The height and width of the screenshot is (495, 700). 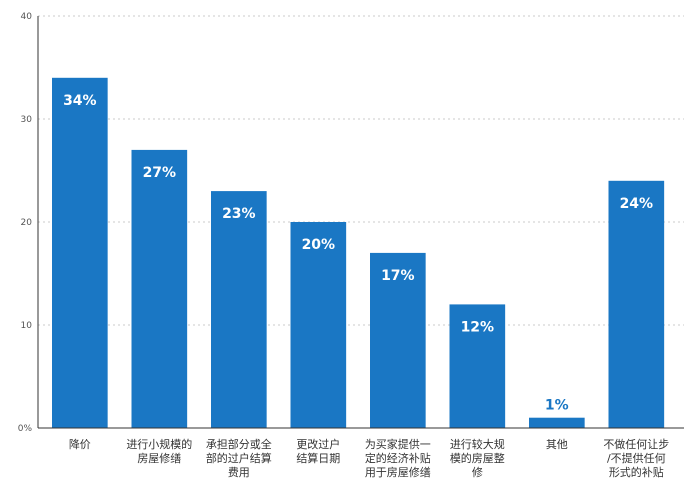 What do you see at coordinates (239, 472) in the screenshot?
I see `category-label-line: 费用` at bounding box center [239, 472].